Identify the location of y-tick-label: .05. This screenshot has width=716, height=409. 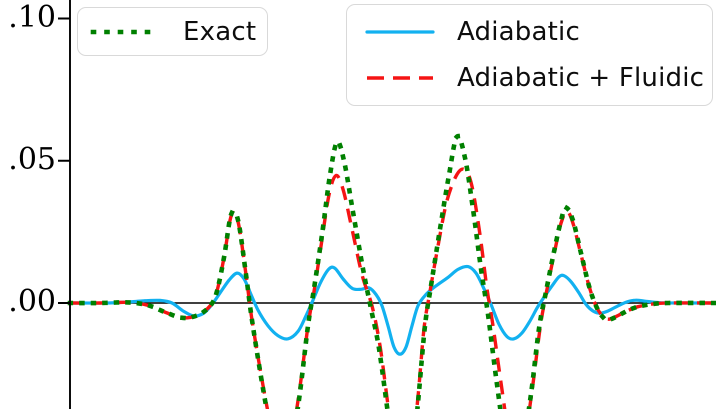
(32, 159).